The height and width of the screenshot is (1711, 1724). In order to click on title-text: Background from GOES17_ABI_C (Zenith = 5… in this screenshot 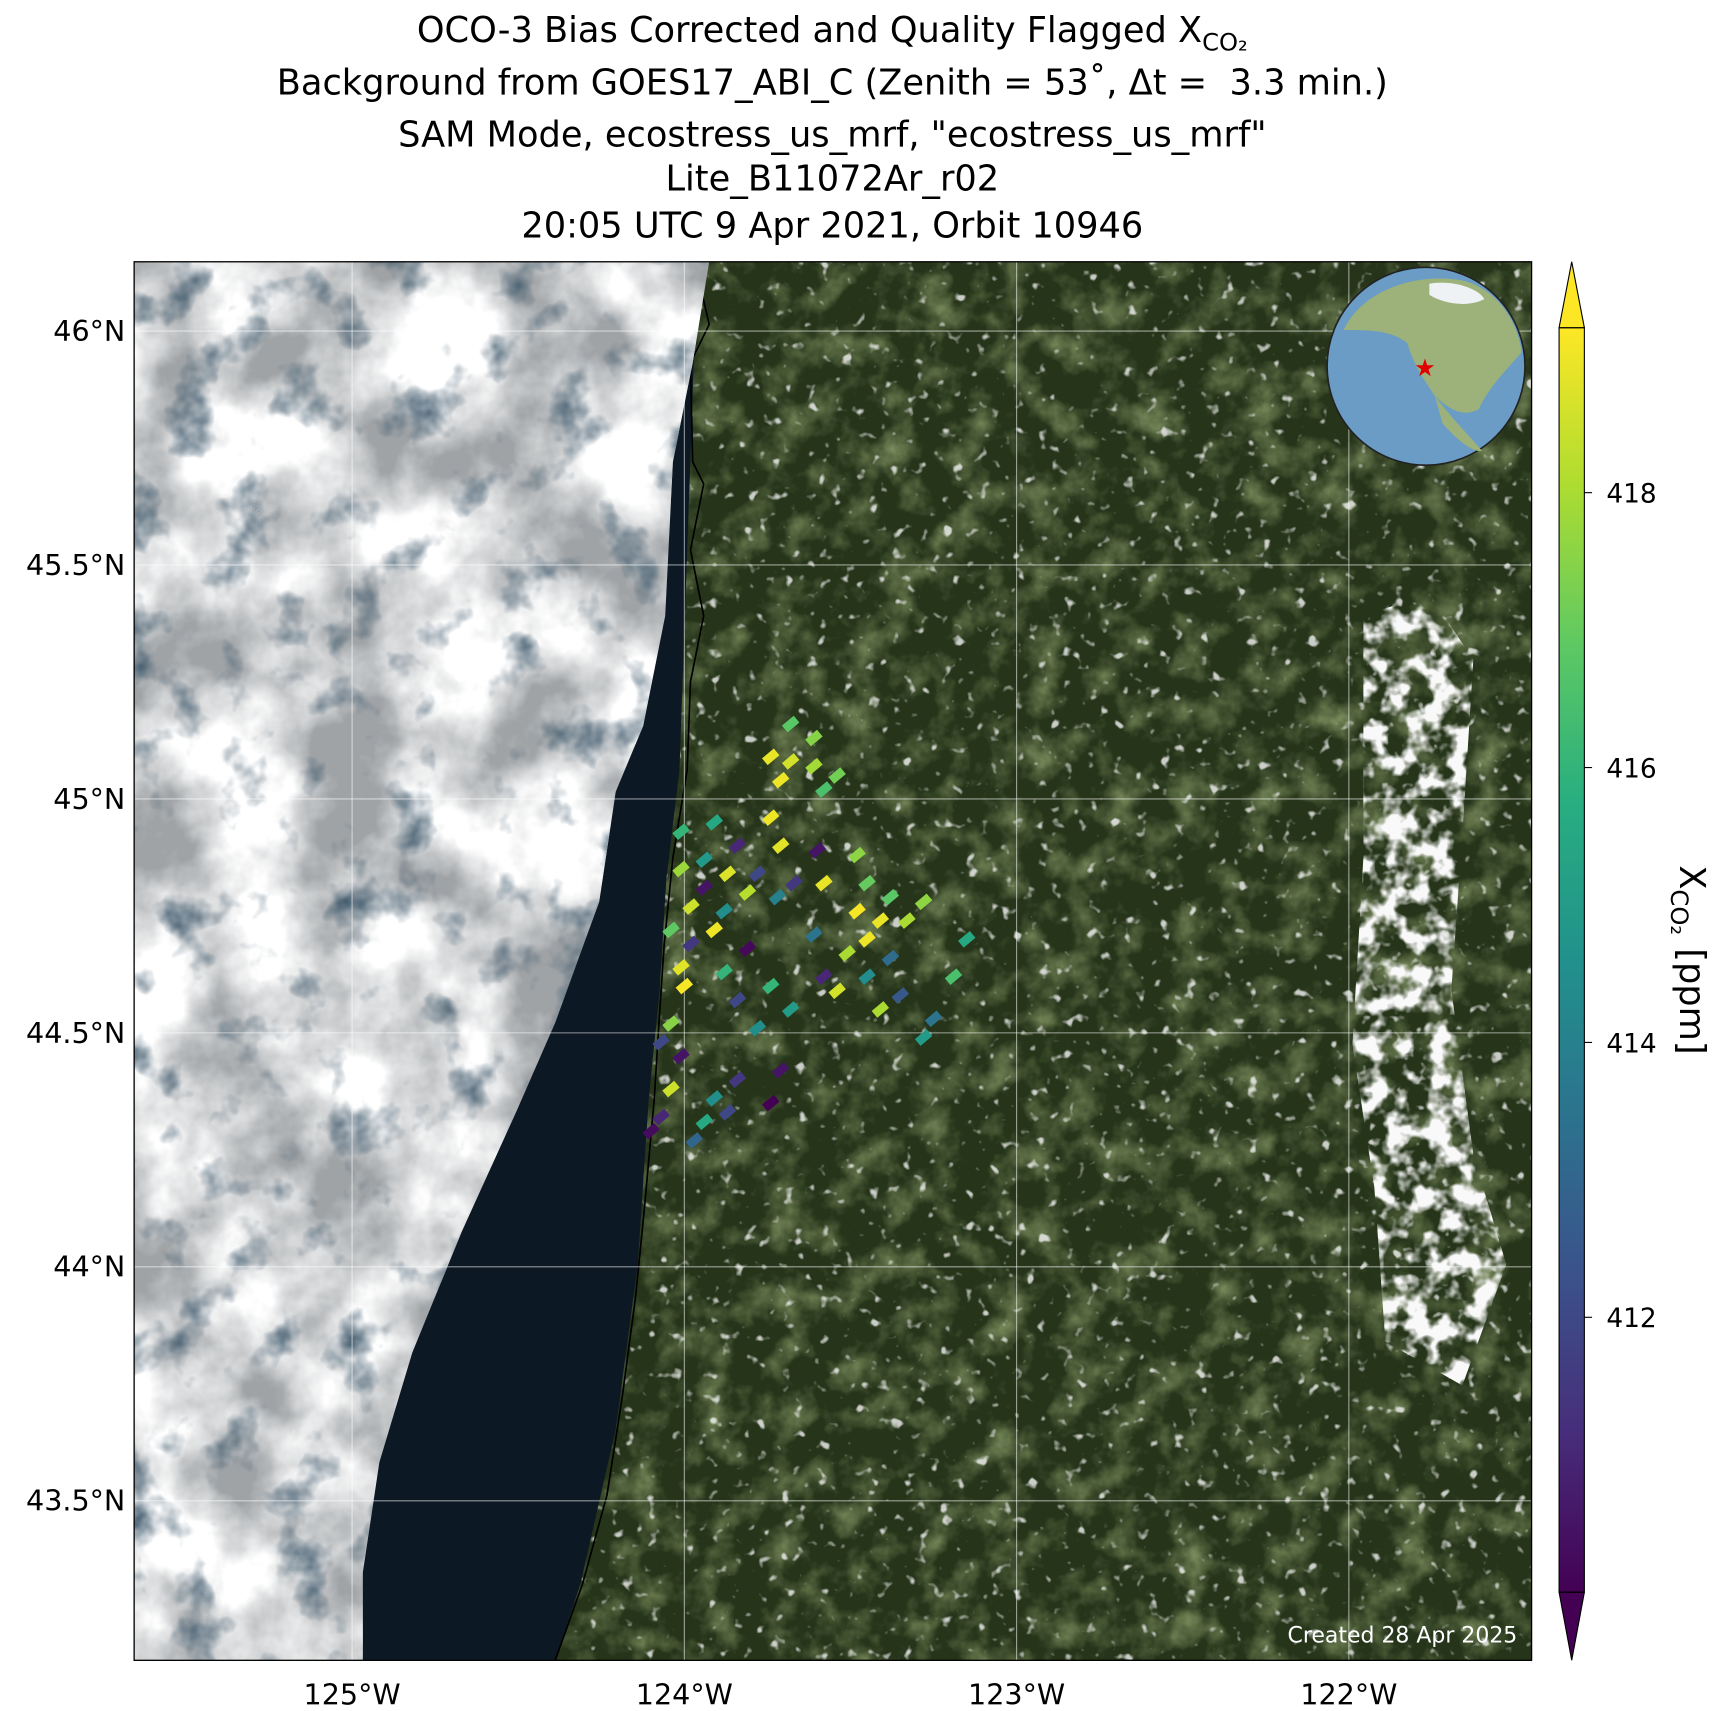, I will do `click(832, 83)`.